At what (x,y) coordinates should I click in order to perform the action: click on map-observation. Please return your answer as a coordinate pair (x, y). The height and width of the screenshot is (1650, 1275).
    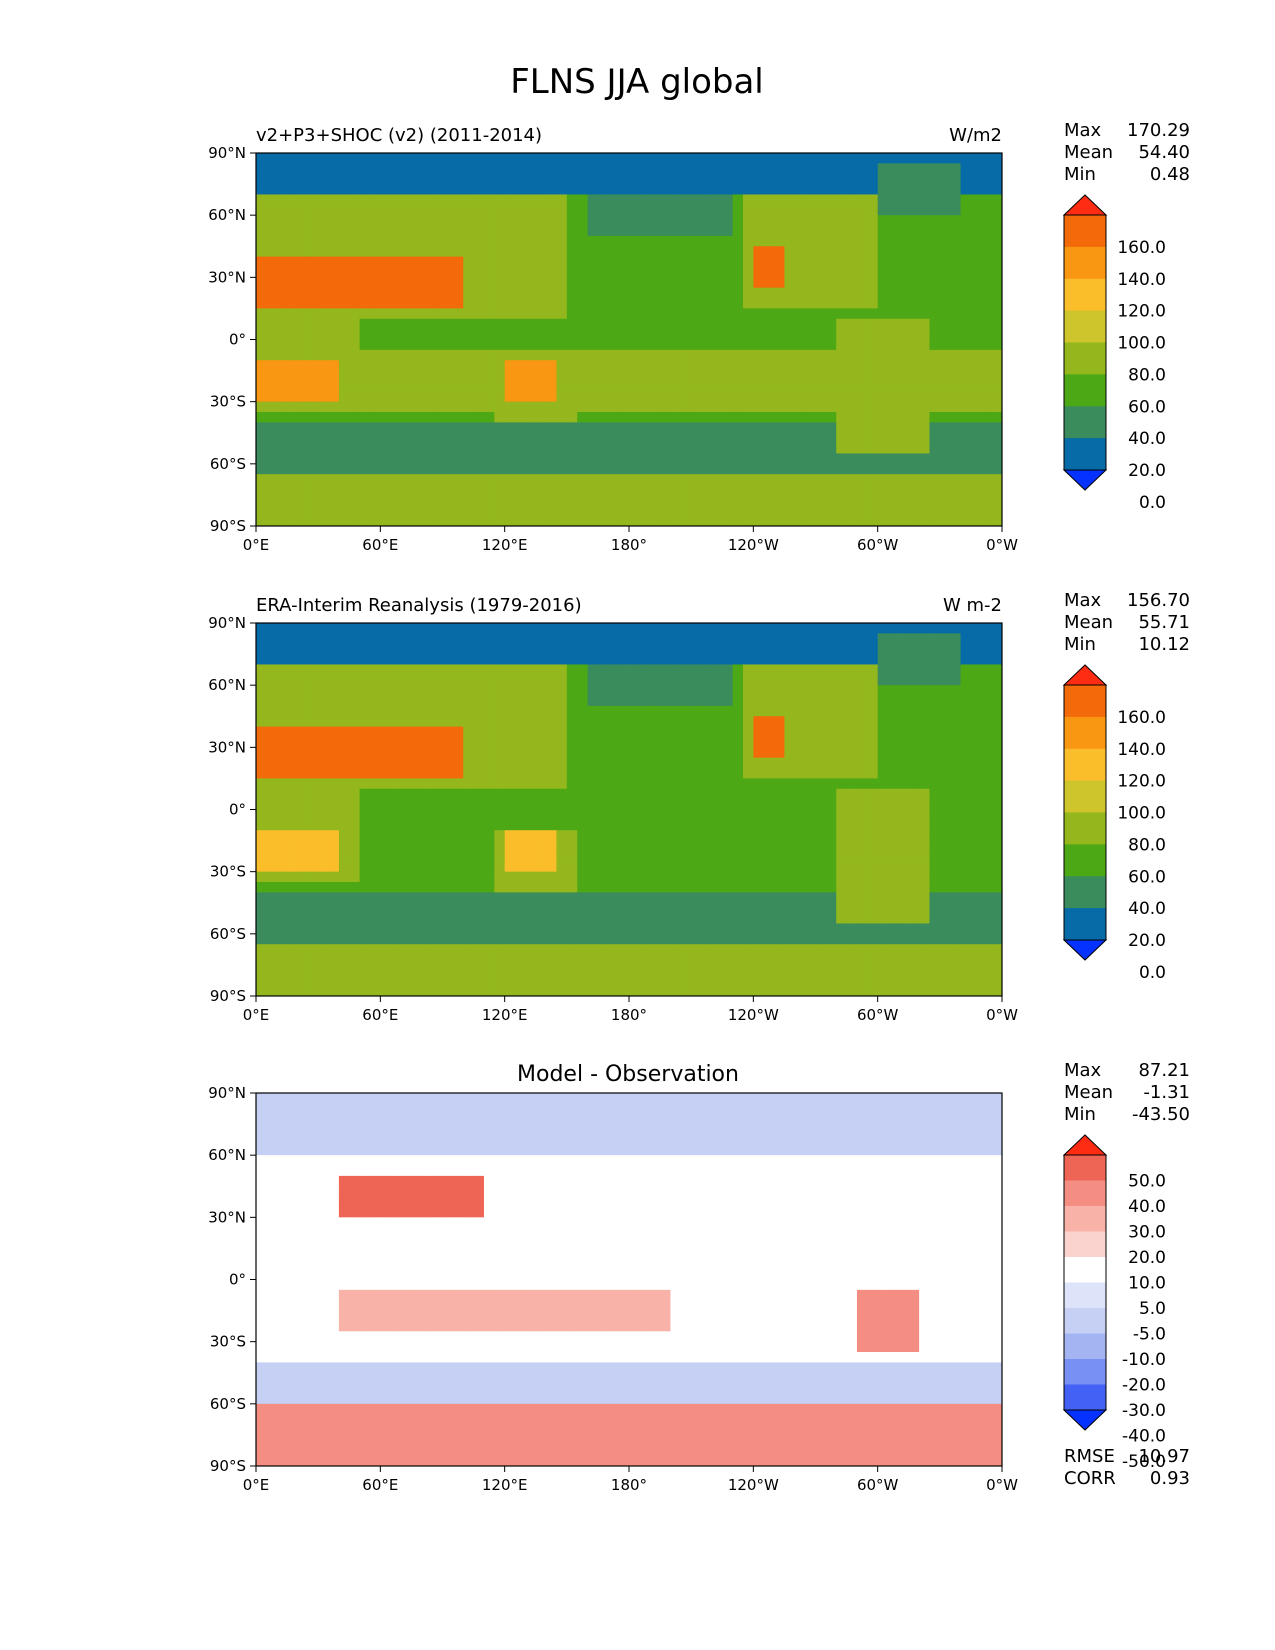
    Looking at the image, I should click on (629, 809).